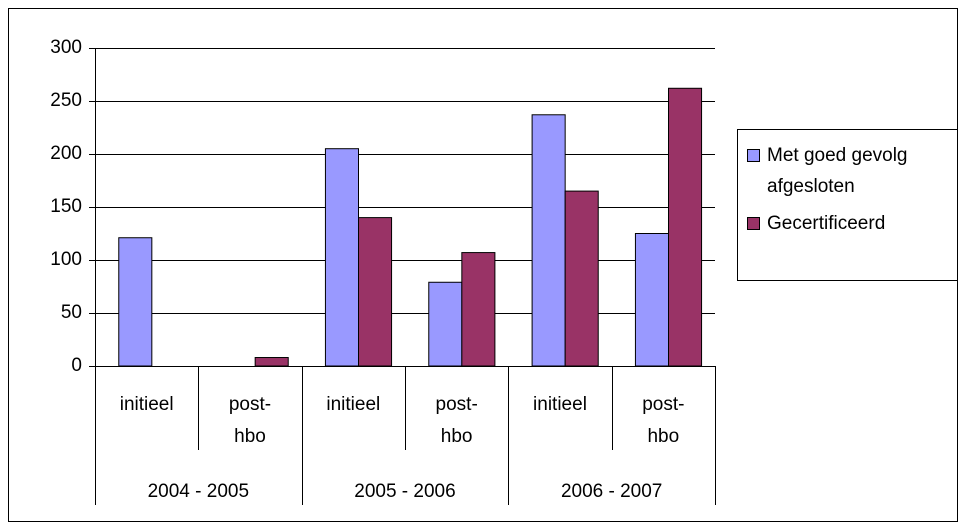 This screenshot has width=967, height=530. I want to click on legend-label: Met goed gevolg afgesloten, so click(837, 171).